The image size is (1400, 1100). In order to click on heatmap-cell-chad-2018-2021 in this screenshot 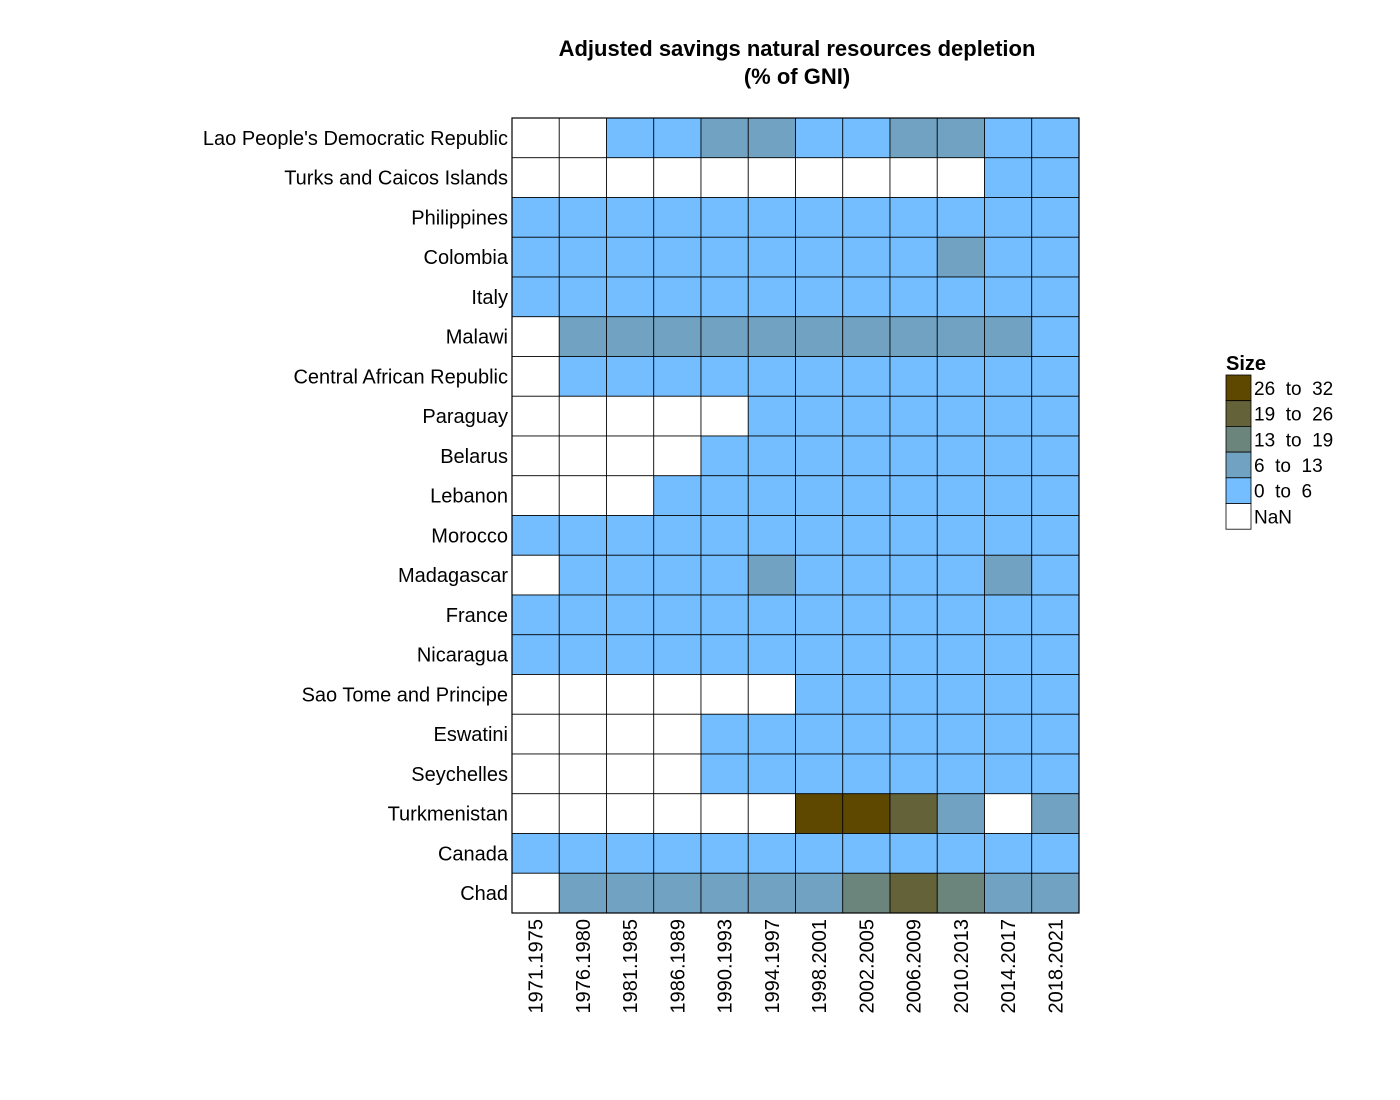, I will do `click(1055, 893)`.